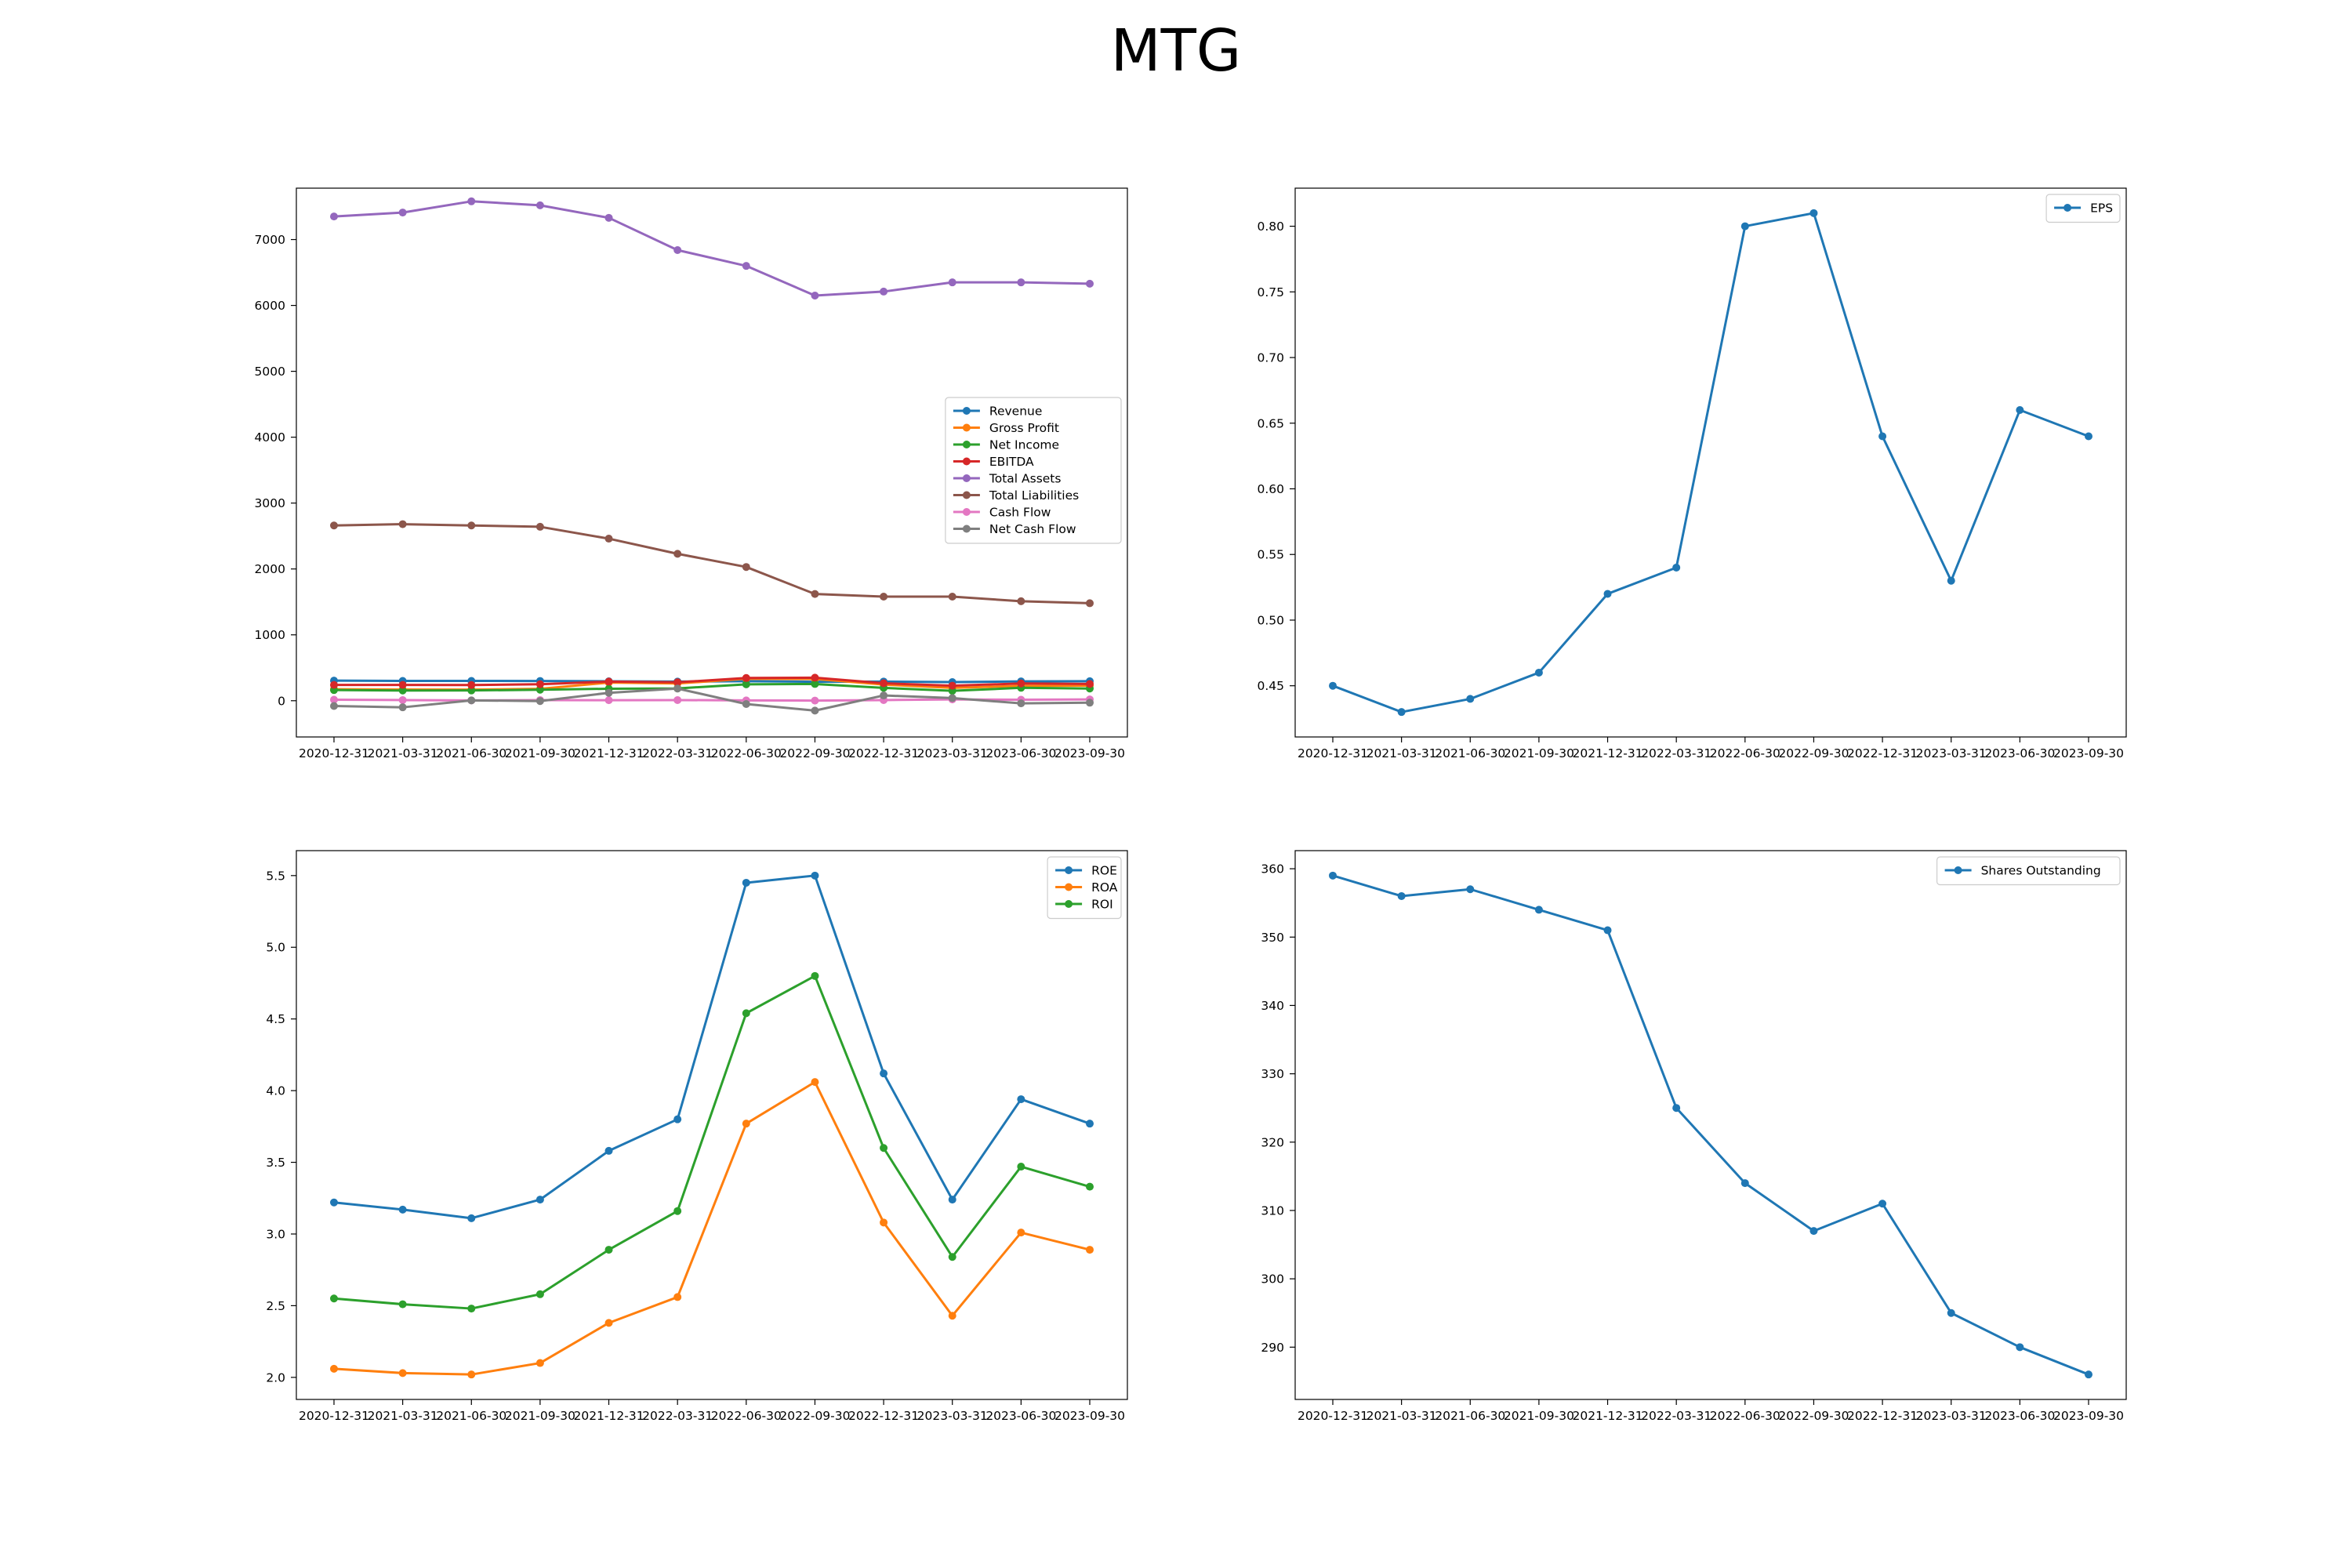 The image size is (2352, 1568). Describe the element at coordinates (1032, 529) in the screenshot. I see `legend-label-net-cash-flow: Net Cash Flow` at that location.